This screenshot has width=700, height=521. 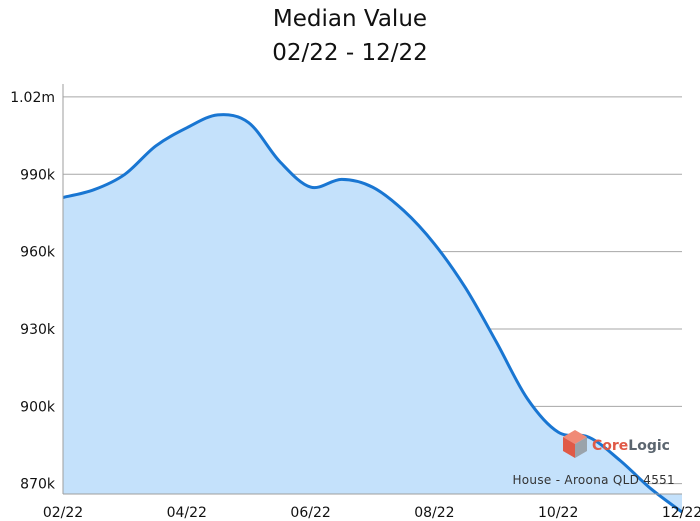 What do you see at coordinates (310, 513) in the screenshot?
I see `x-tick-label: 06/22` at bounding box center [310, 513].